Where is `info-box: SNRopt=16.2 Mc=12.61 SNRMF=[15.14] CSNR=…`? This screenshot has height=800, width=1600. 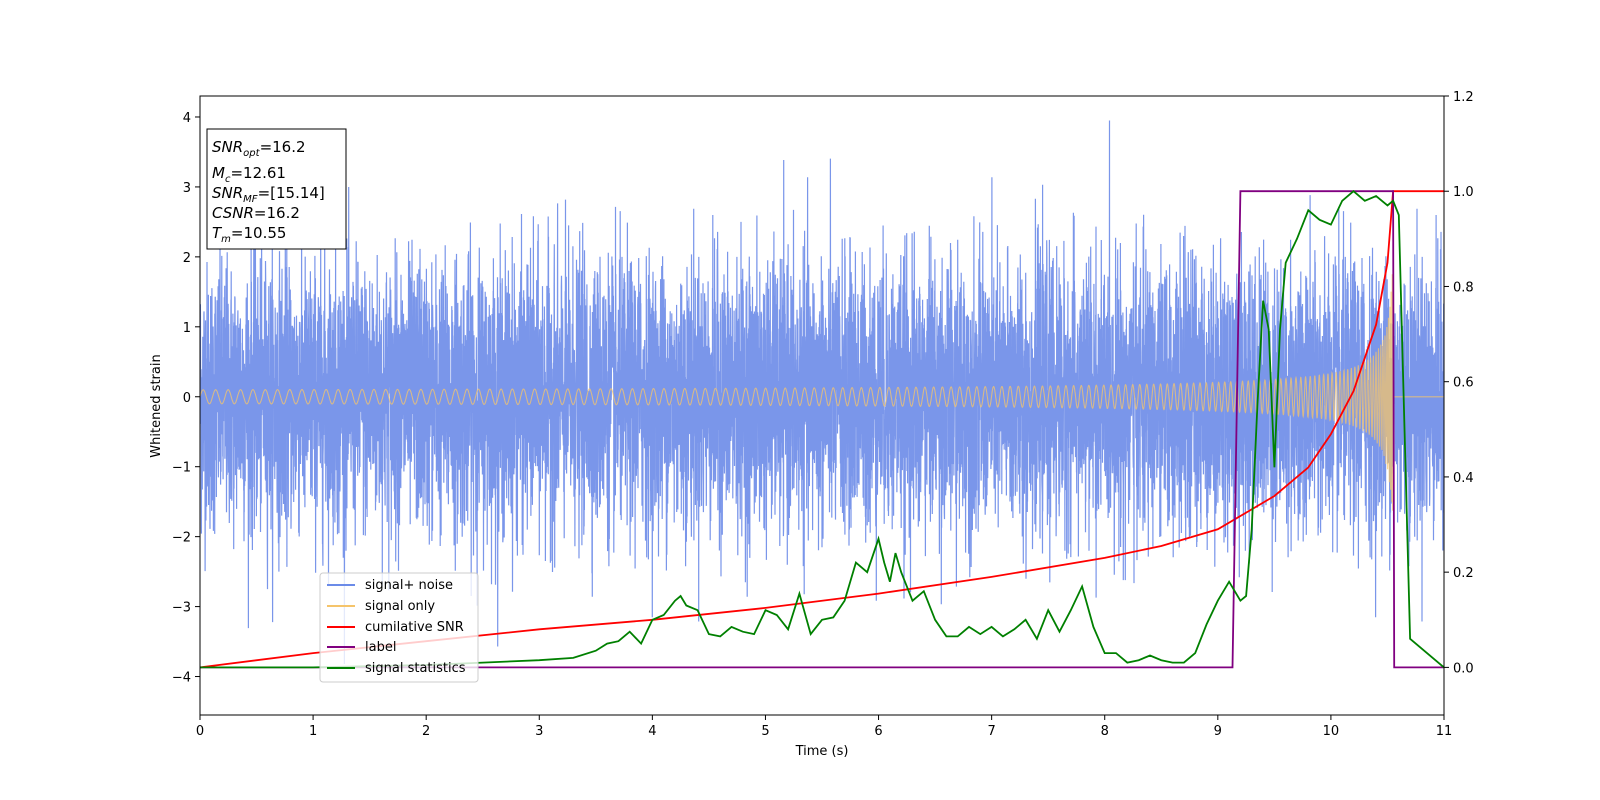
info-box: SNRopt=16.2 Mc=12.61 SNRMF=[15.14] CSNR=… is located at coordinates (276, 189).